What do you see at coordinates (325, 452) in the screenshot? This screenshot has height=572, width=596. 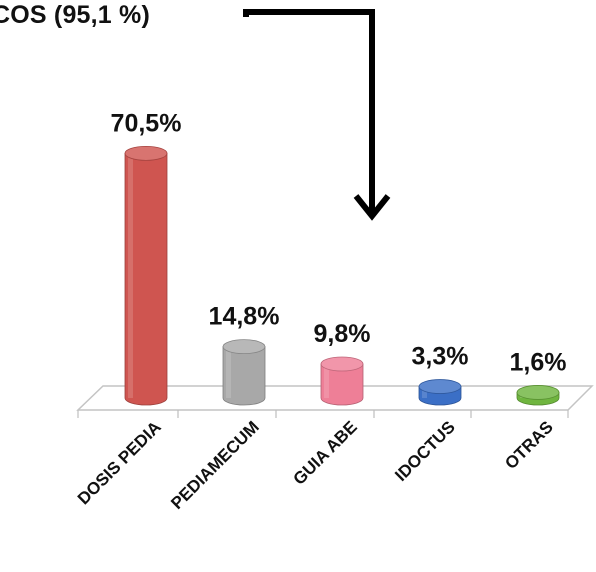 I see `category-label: GUIA ABE` at bounding box center [325, 452].